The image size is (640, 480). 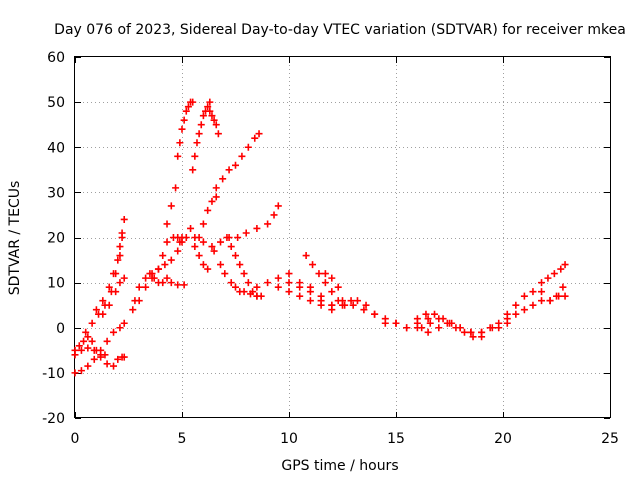 I want to click on series-arc-af, so click(x=553, y=274).